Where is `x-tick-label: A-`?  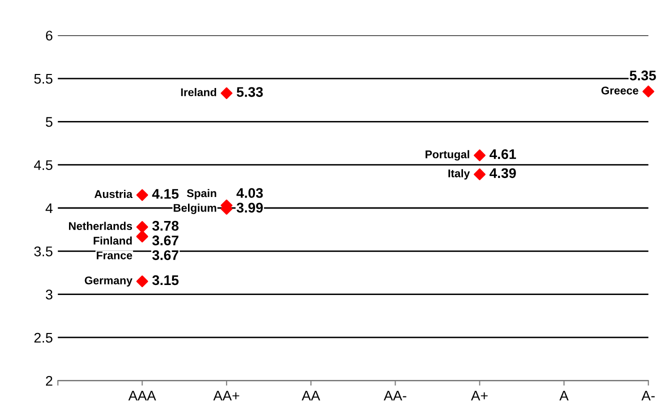
x-tick-label: A- is located at coordinates (648, 395).